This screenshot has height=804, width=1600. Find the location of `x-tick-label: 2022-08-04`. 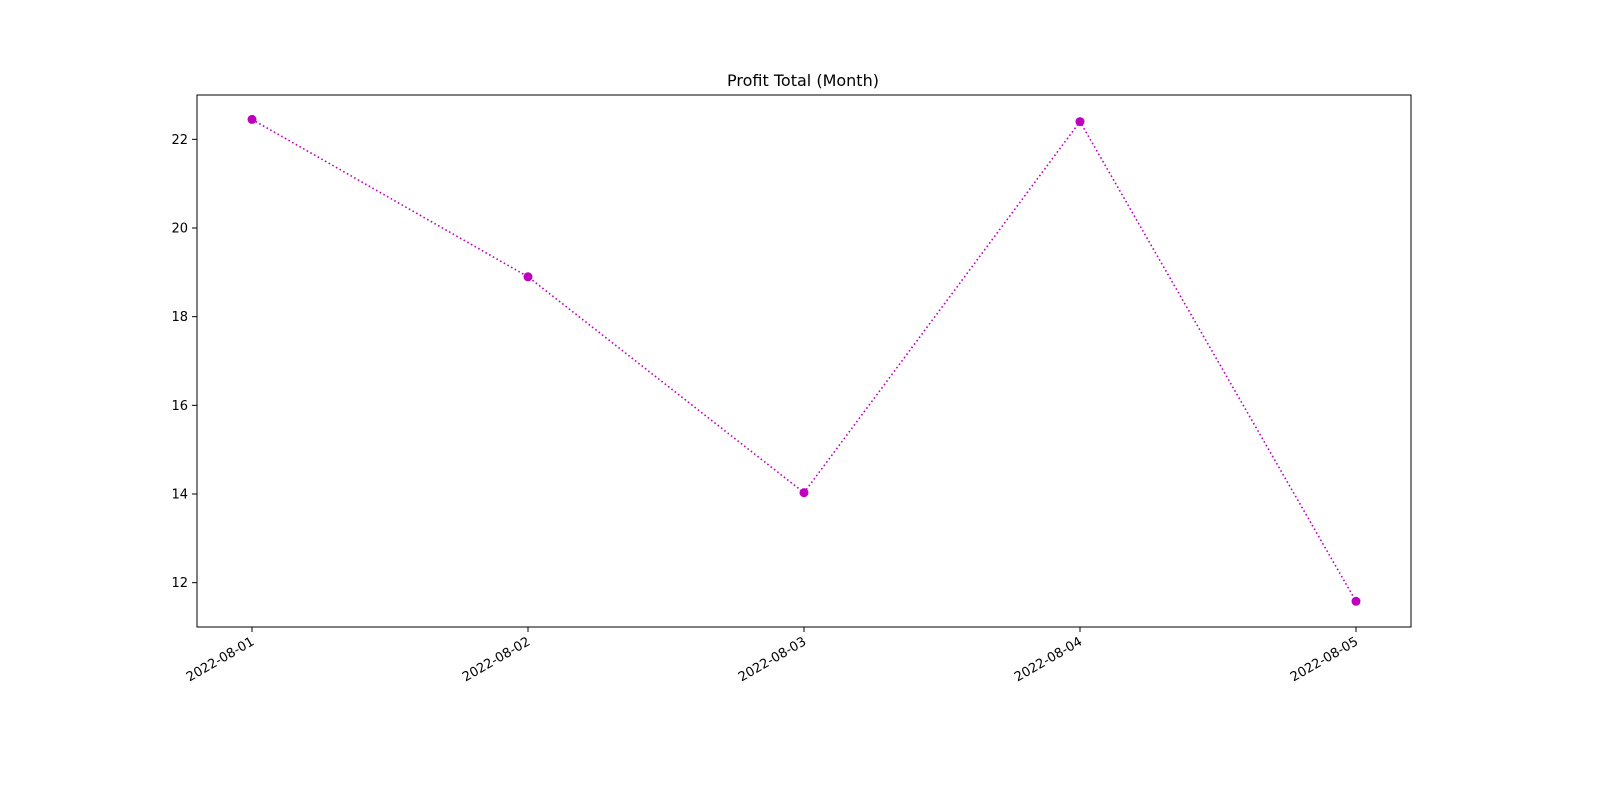

x-tick-label: 2022-08-04 is located at coordinates (1048, 659).